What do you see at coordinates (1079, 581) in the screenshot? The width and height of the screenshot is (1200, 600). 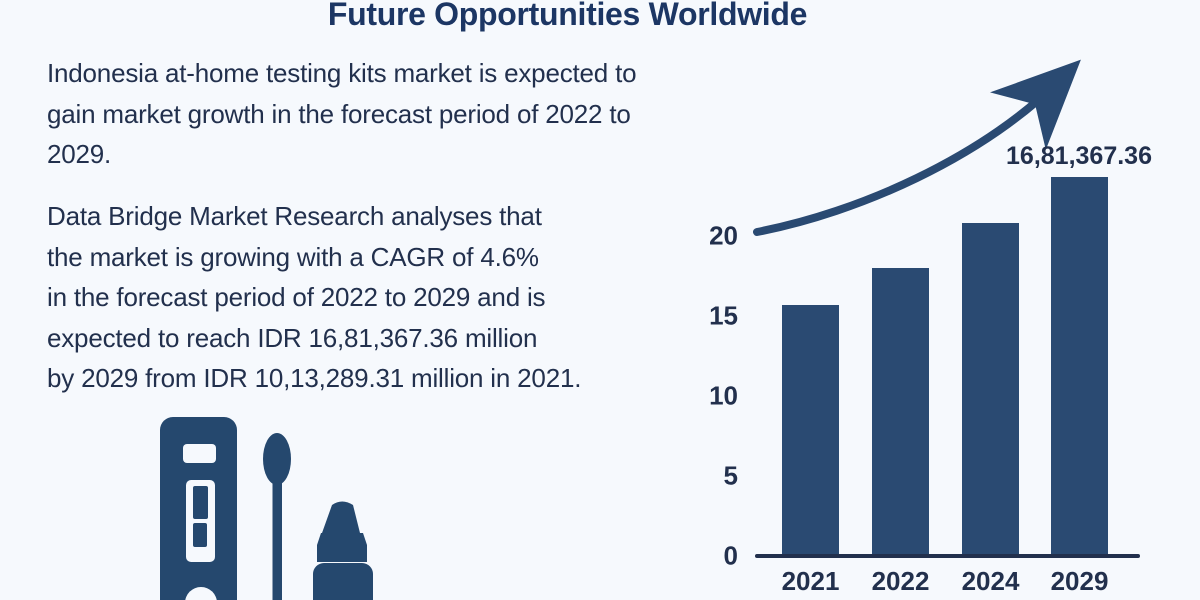 I see `x-tick-label: 2029` at bounding box center [1079, 581].